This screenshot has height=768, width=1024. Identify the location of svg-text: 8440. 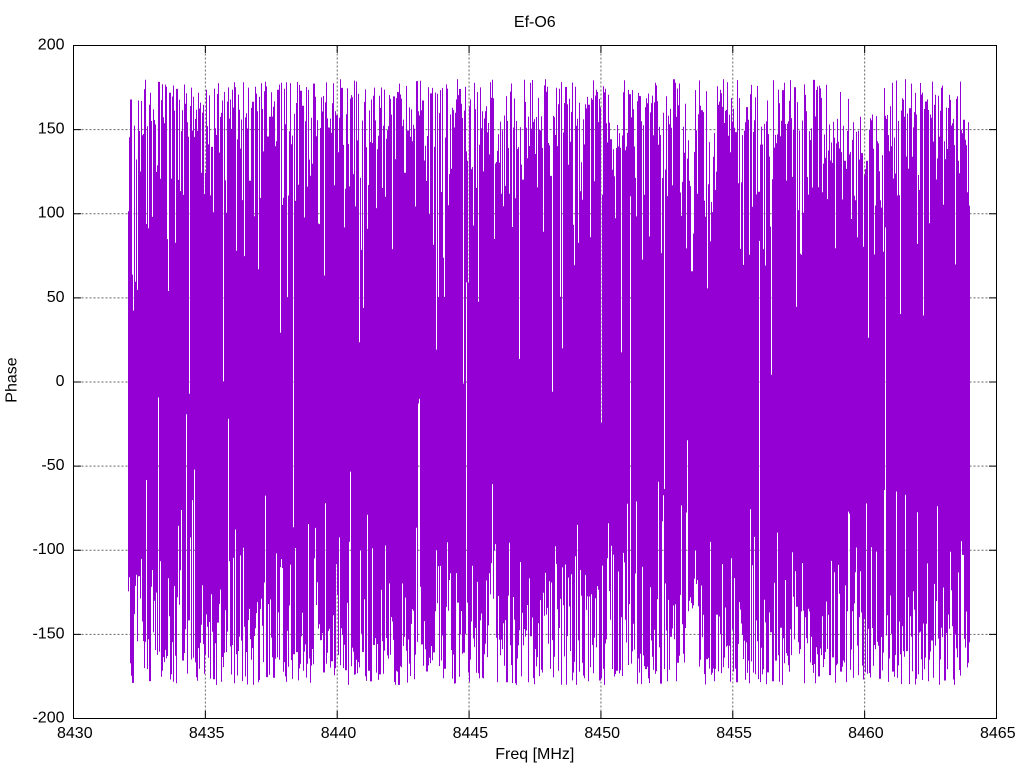
(339, 733).